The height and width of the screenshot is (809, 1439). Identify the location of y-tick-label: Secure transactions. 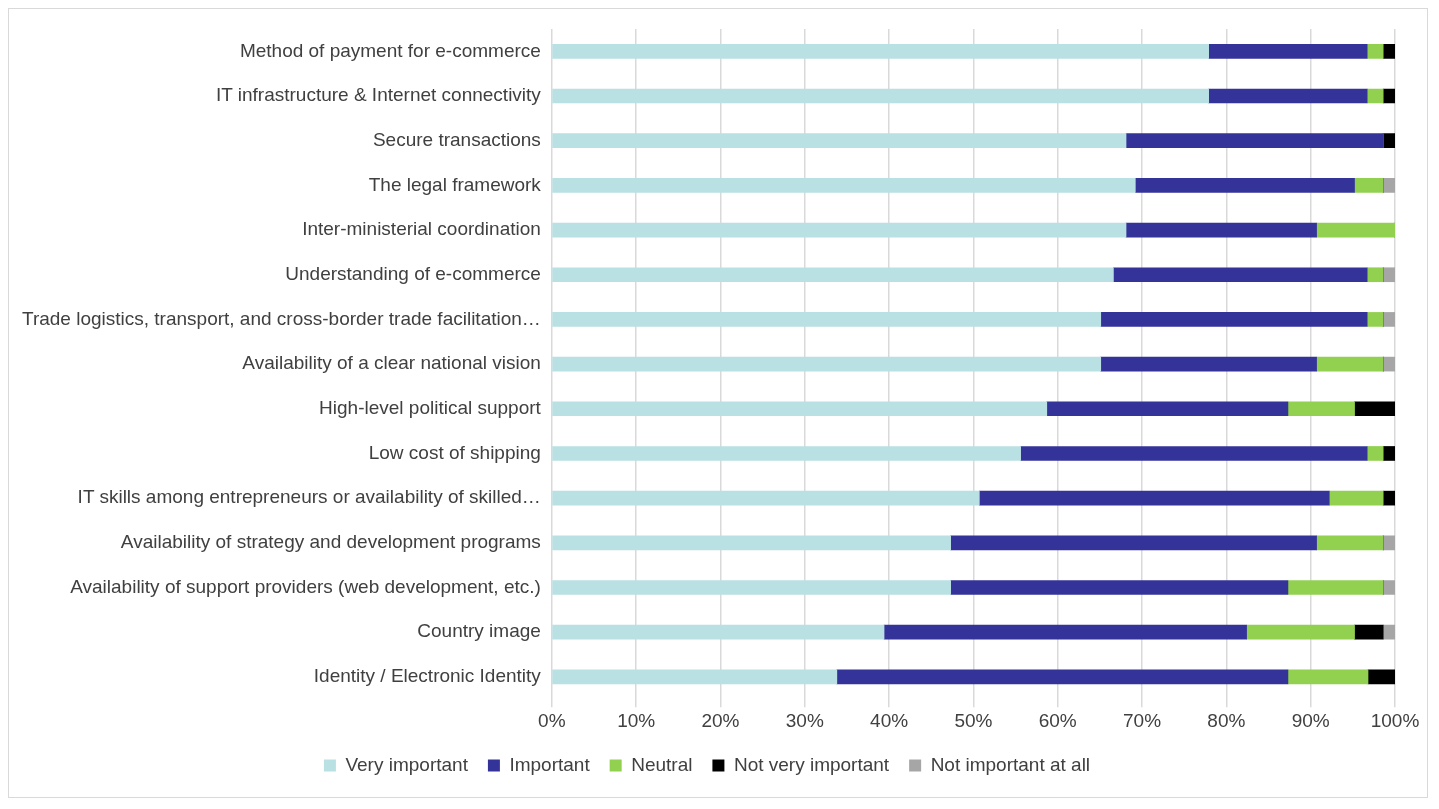
(456, 139).